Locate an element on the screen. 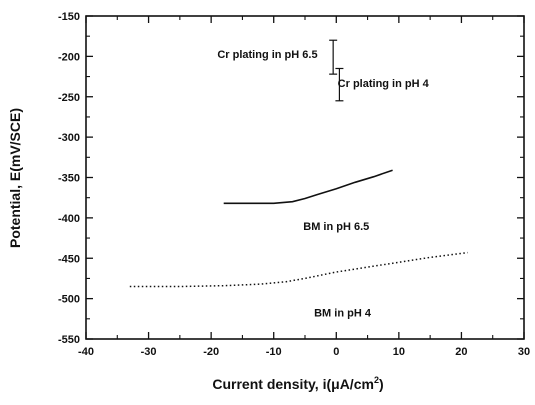  y-tick-label: -350 is located at coordinates (69, 179).